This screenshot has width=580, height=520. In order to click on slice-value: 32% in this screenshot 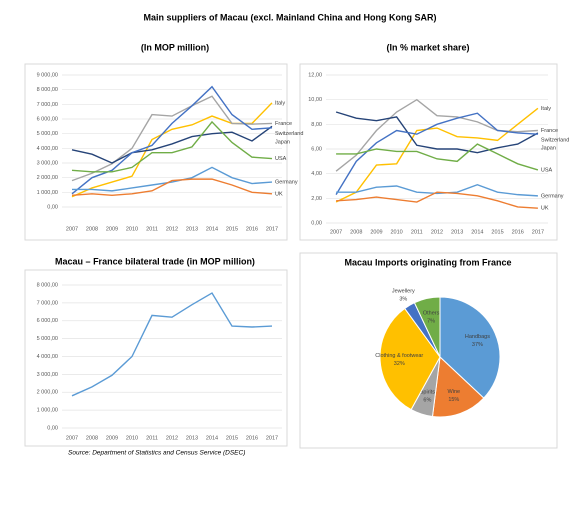, I will do `click(399, 364)`.